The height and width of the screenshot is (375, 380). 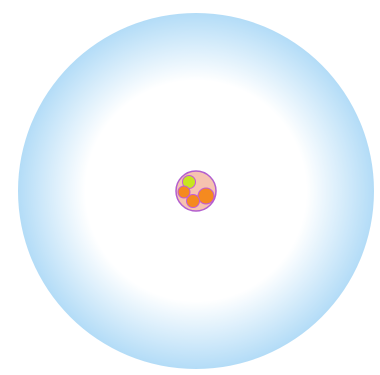 I want to click on nucleus-particles, so click(x=196, y=191).